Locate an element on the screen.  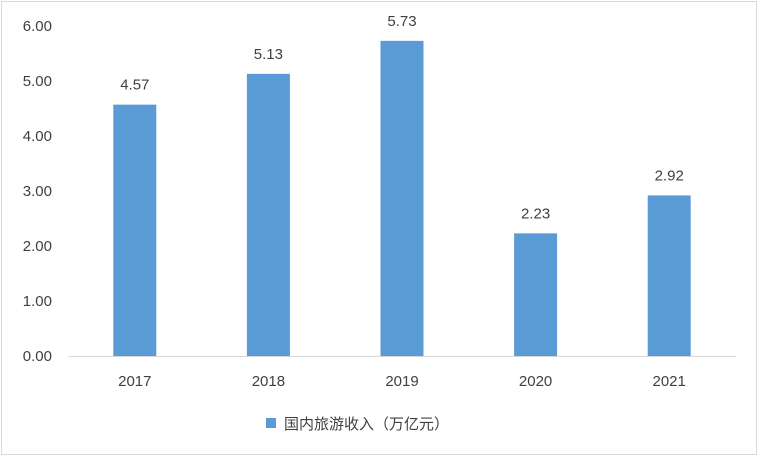
legend: 国内旅游收入（万亿元） is located at coordinates (357, 424).